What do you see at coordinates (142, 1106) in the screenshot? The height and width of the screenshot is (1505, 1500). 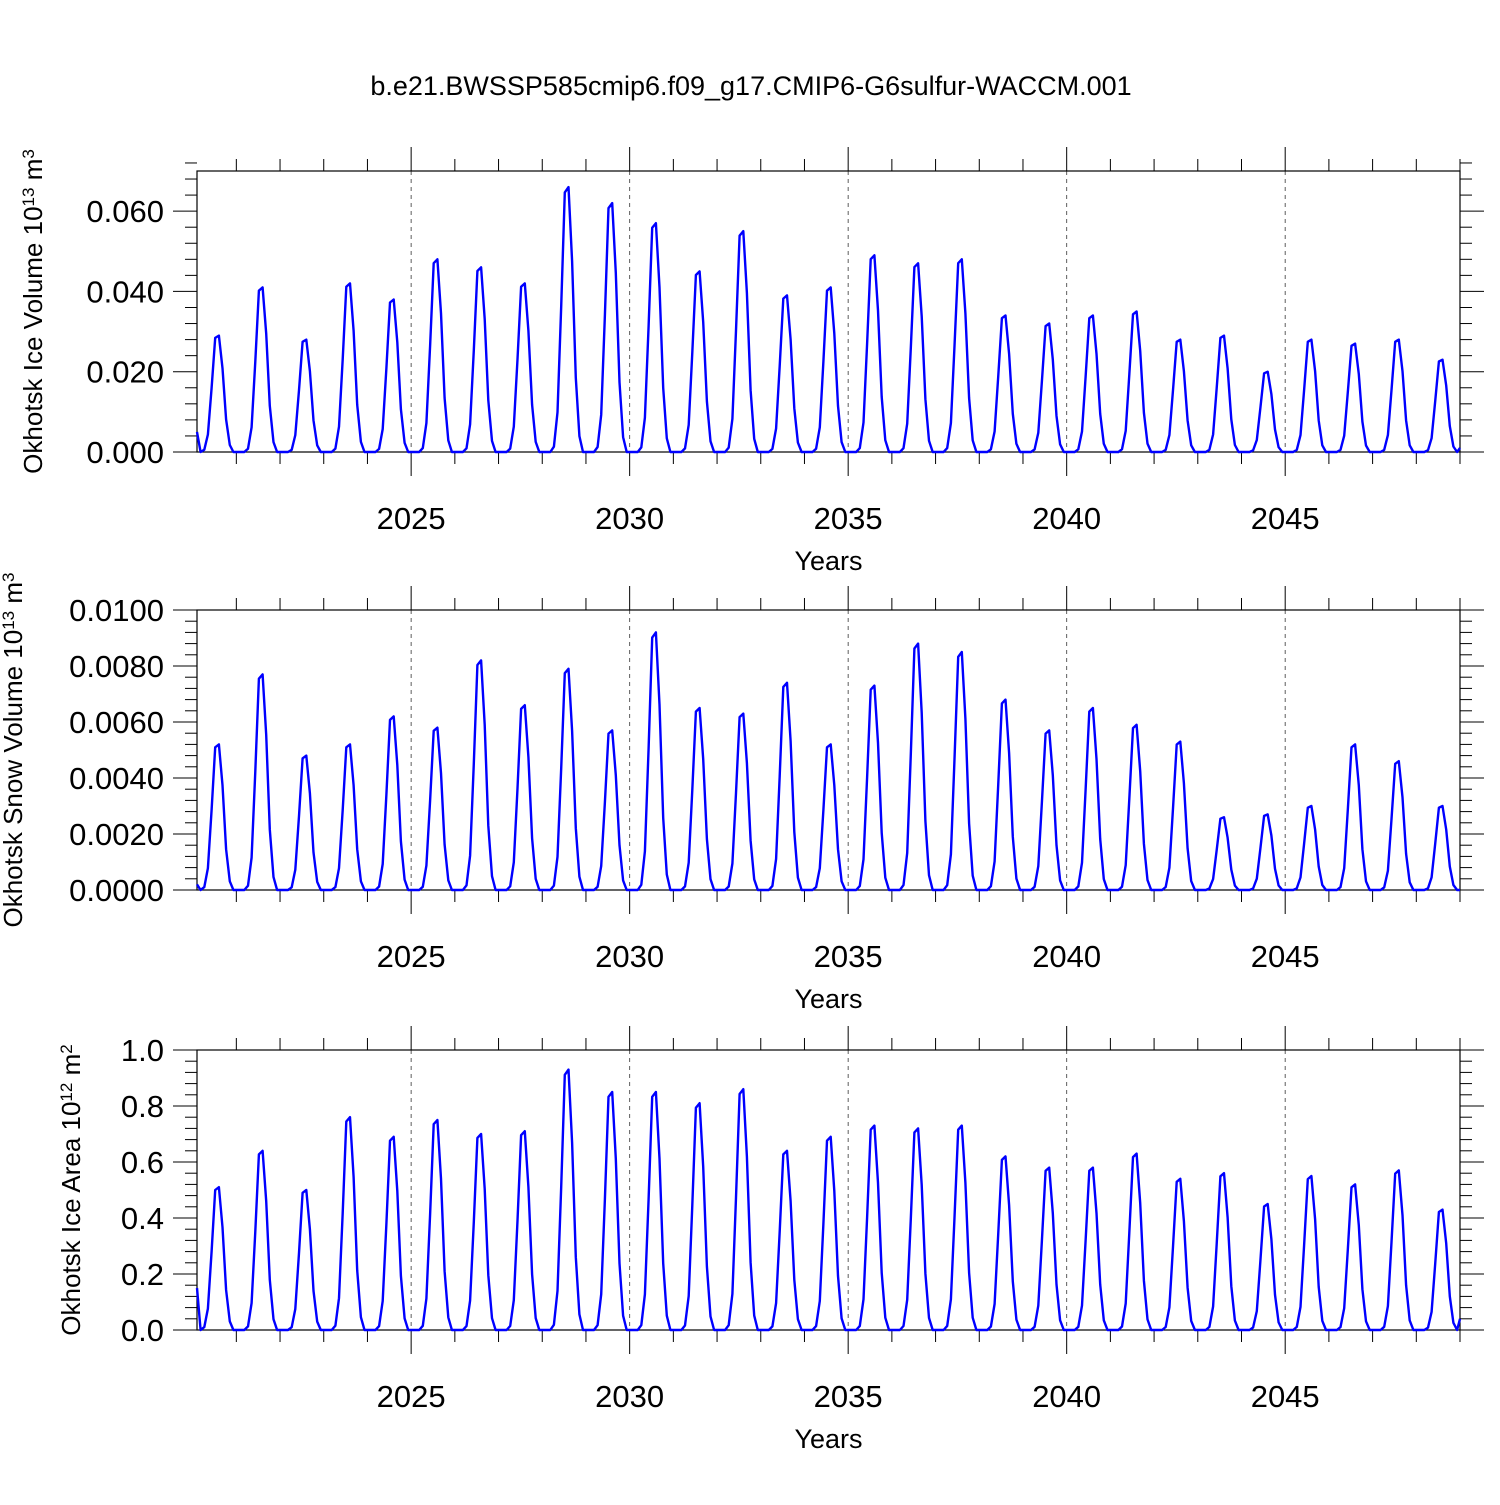 I see `y-tick-label: 0.8` at bounding box center [142, 1106].